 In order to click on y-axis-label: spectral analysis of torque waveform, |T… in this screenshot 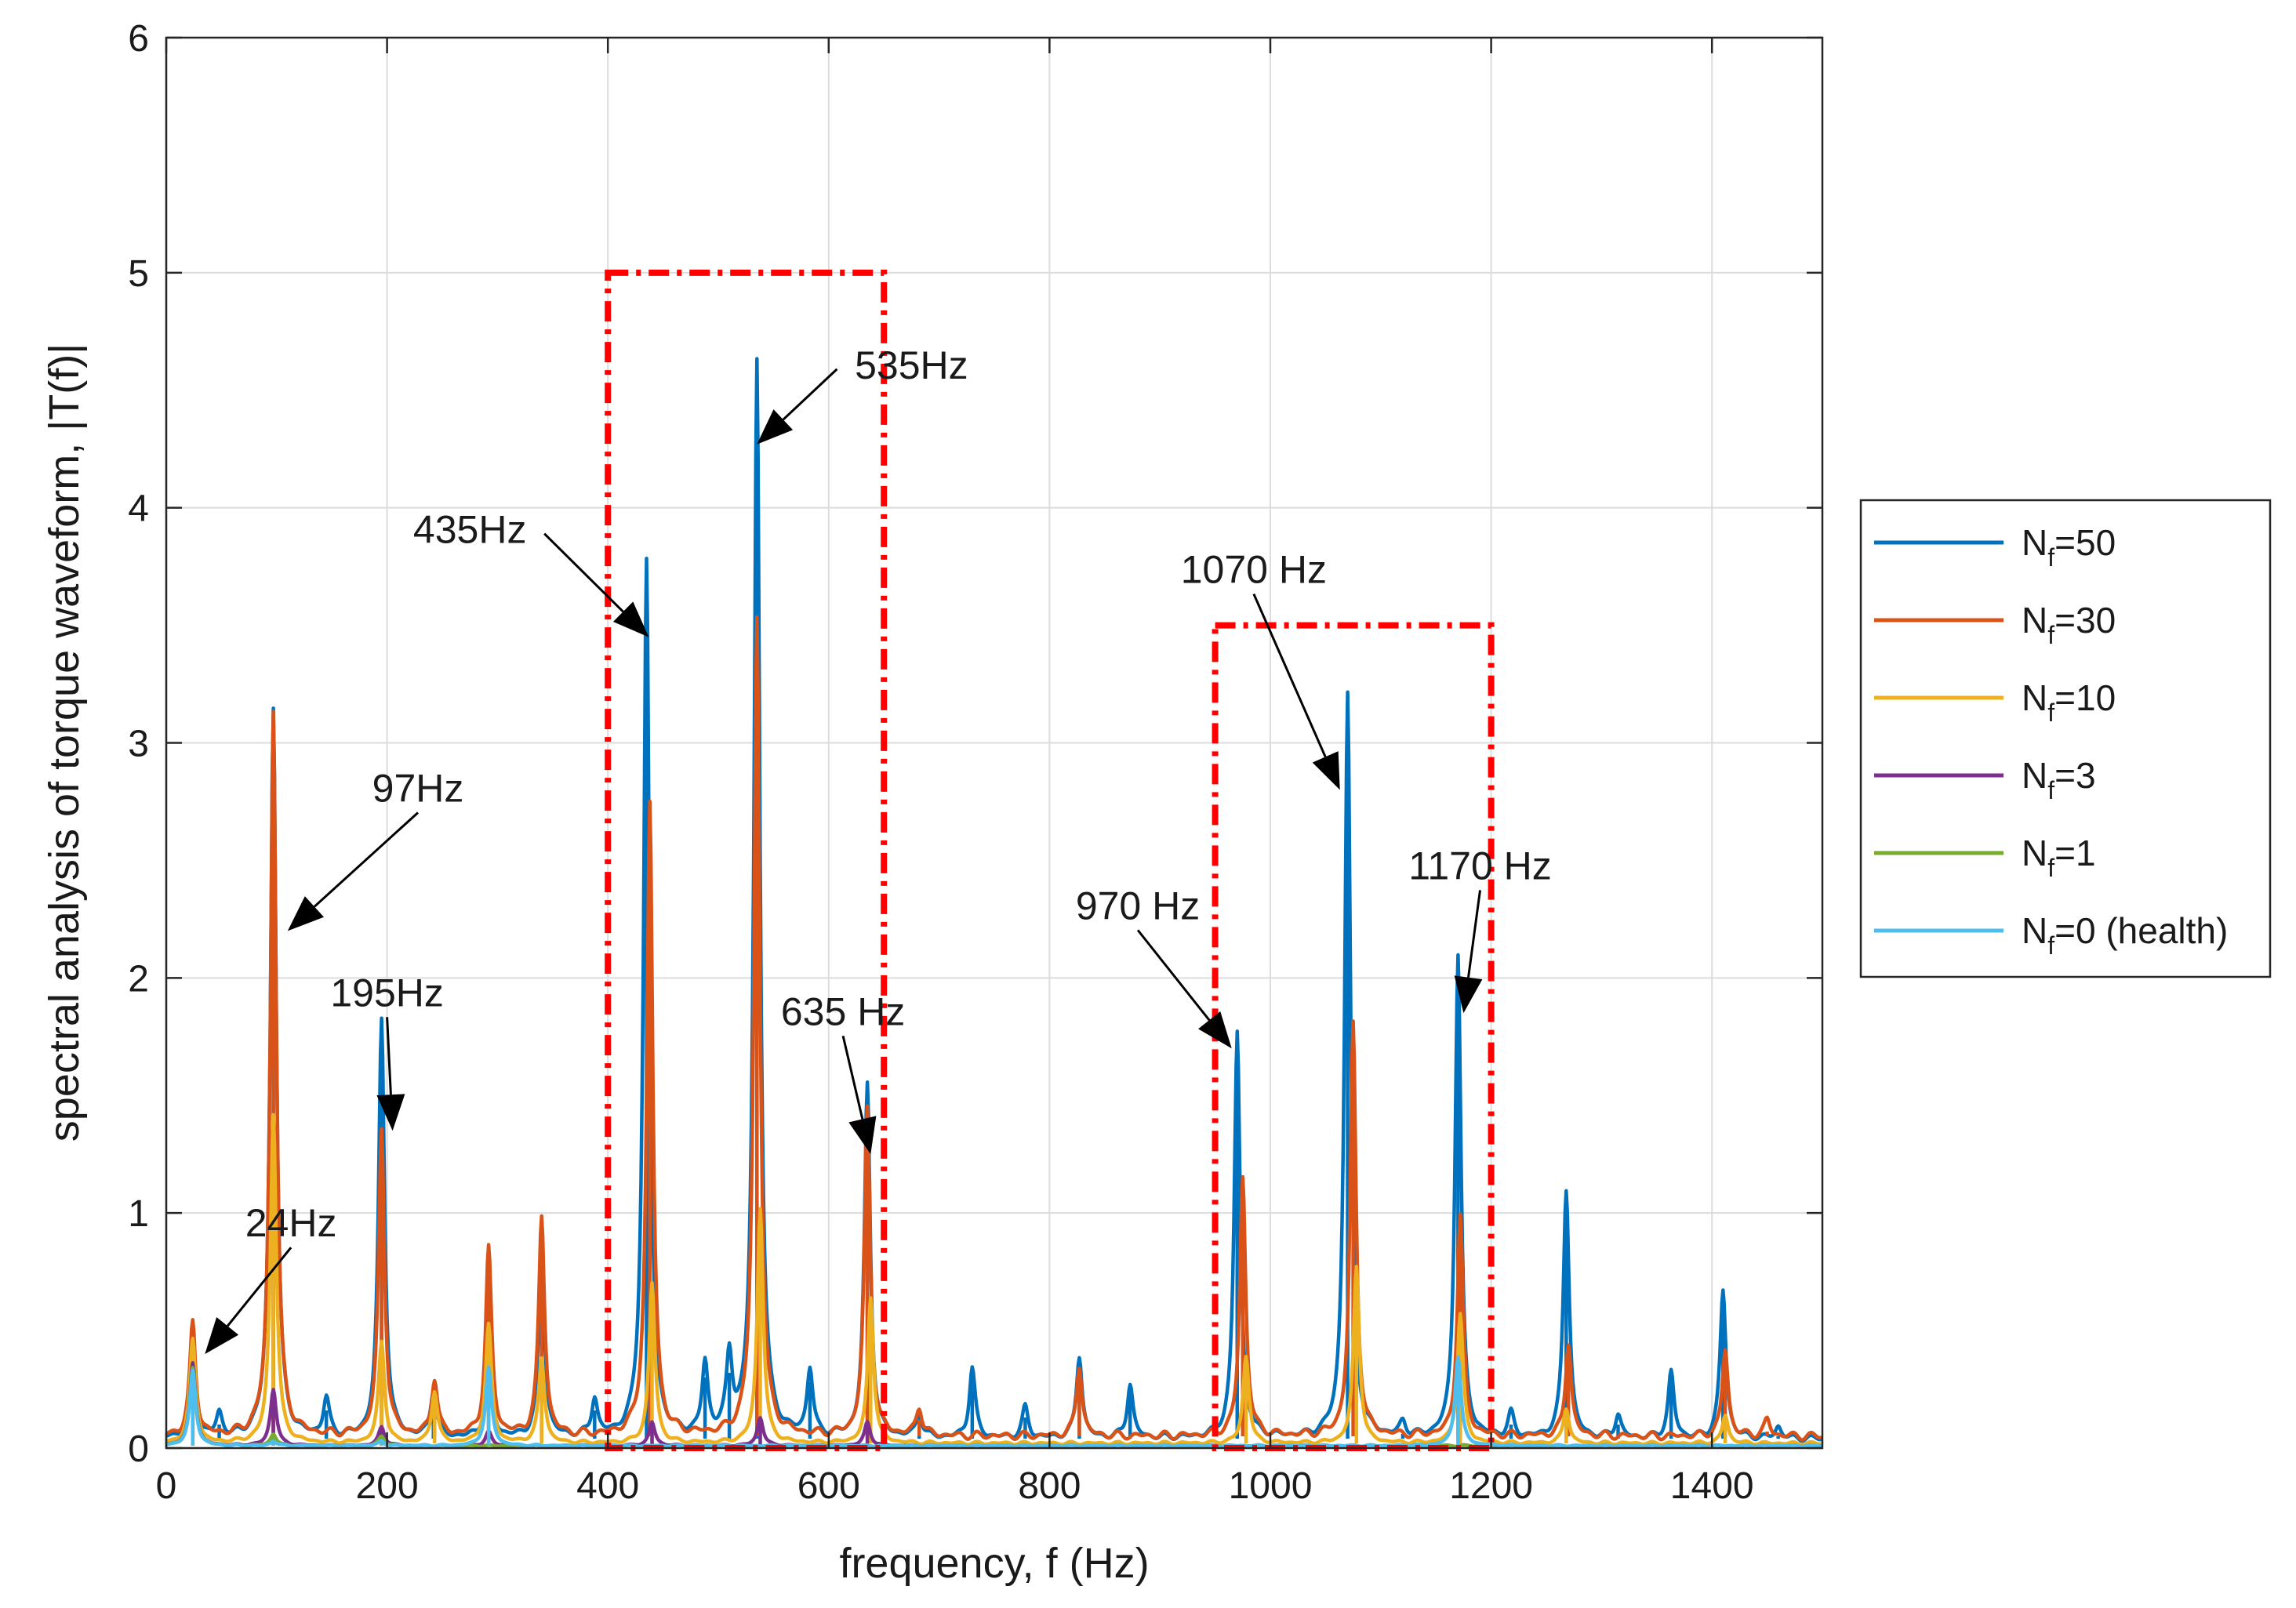, I will do `click(64, 742)`.